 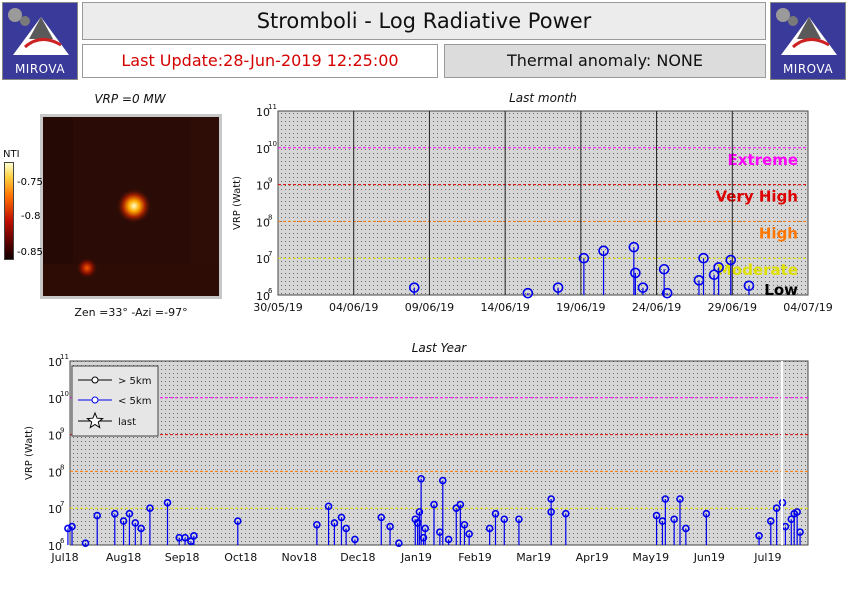 What do you see at coordinates (64, 357) in the screenshot?
I see `y-tick-exponent: 11` at bounding box center [64, 357].